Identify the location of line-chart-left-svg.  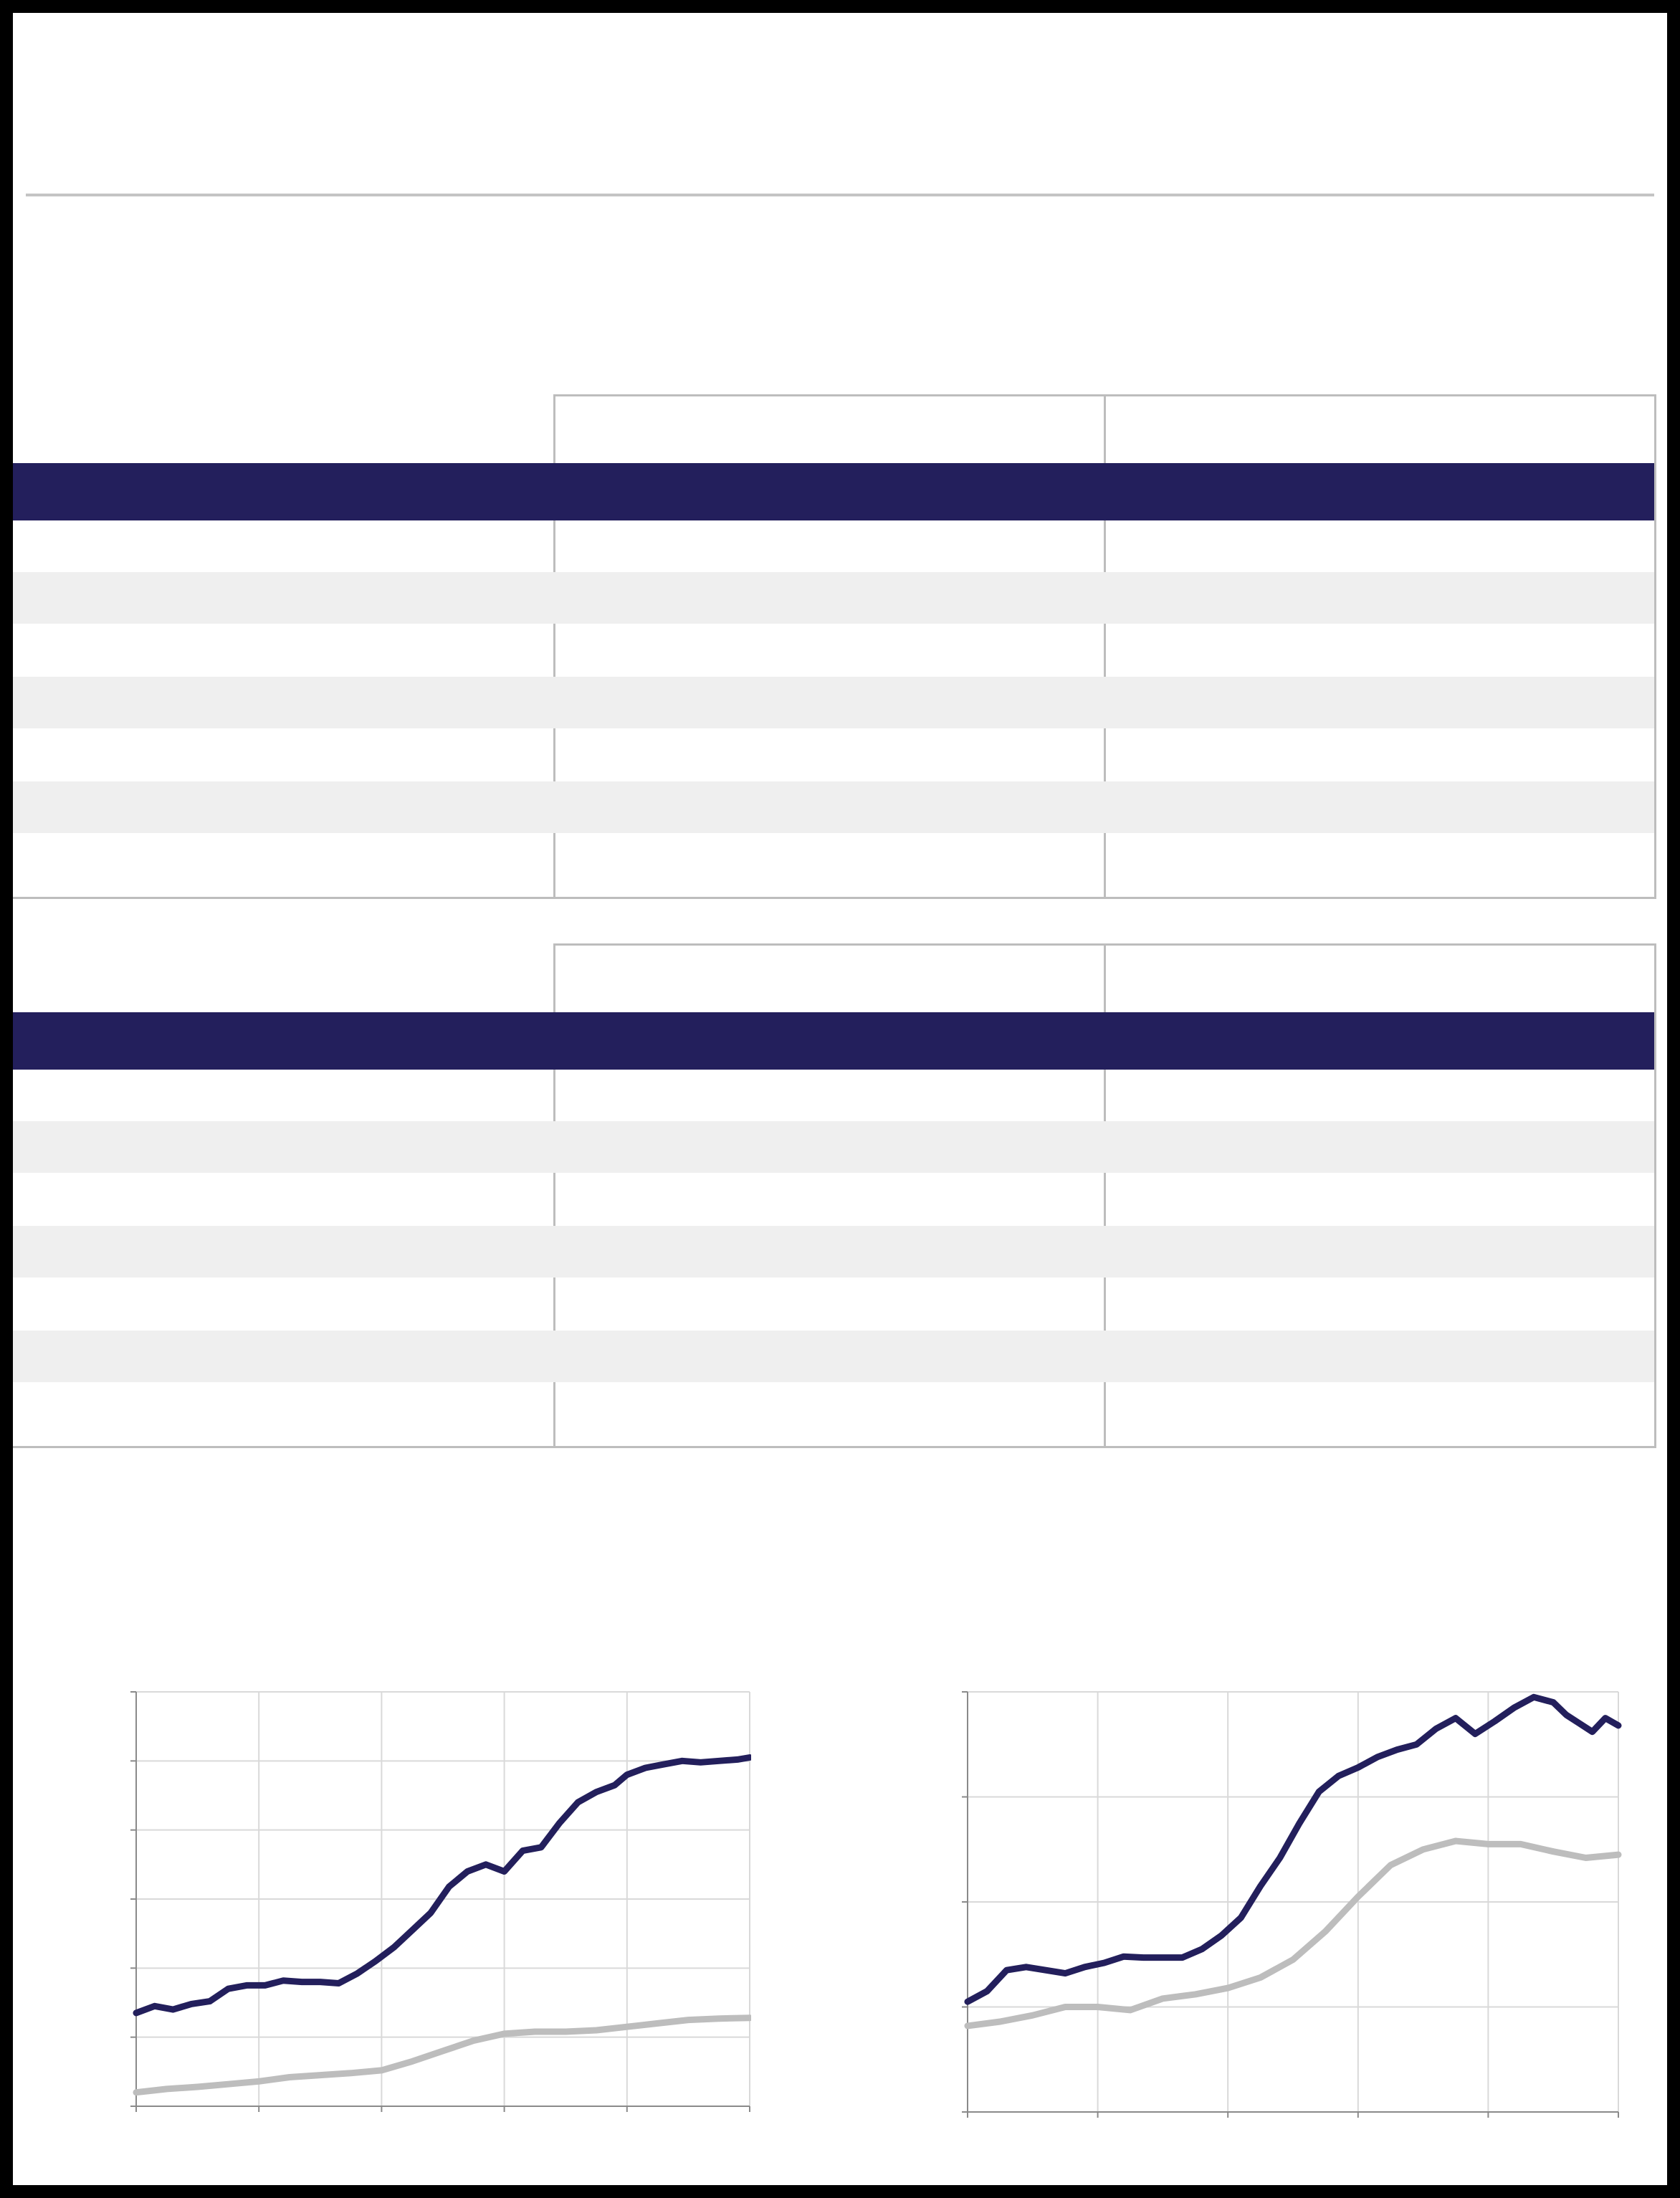
(440, 1901).